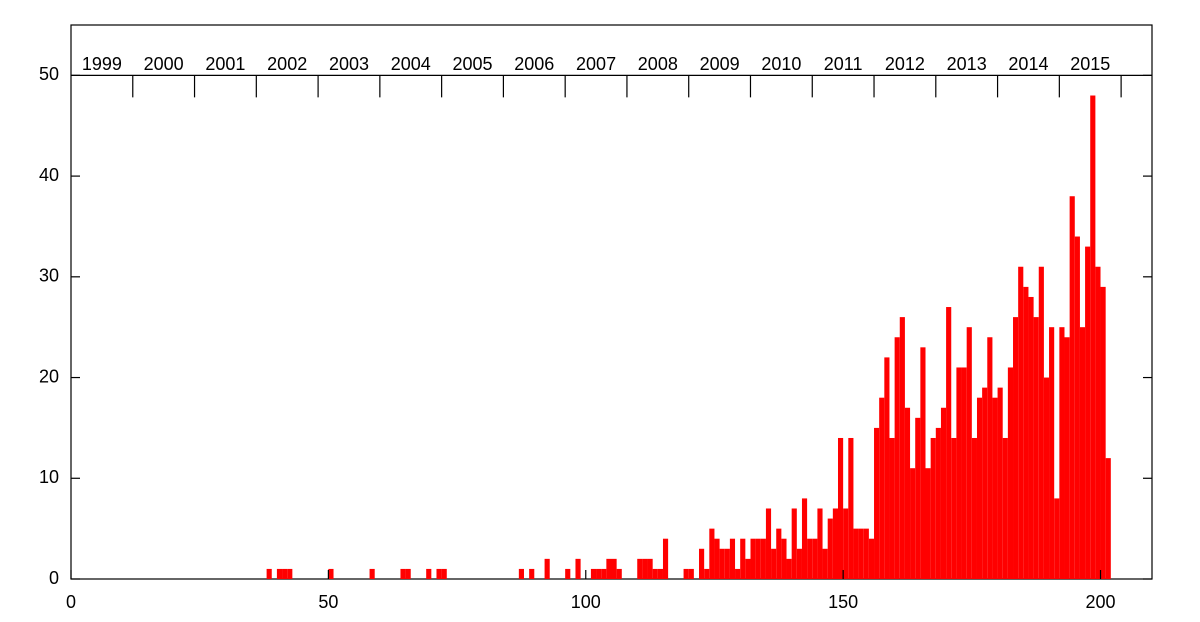 This screenshot has width=1200, height=622. What do you see at coordinates (534, 64) in the screenshot?
I see `year-label: 2006` at bounding box center [534, 64].